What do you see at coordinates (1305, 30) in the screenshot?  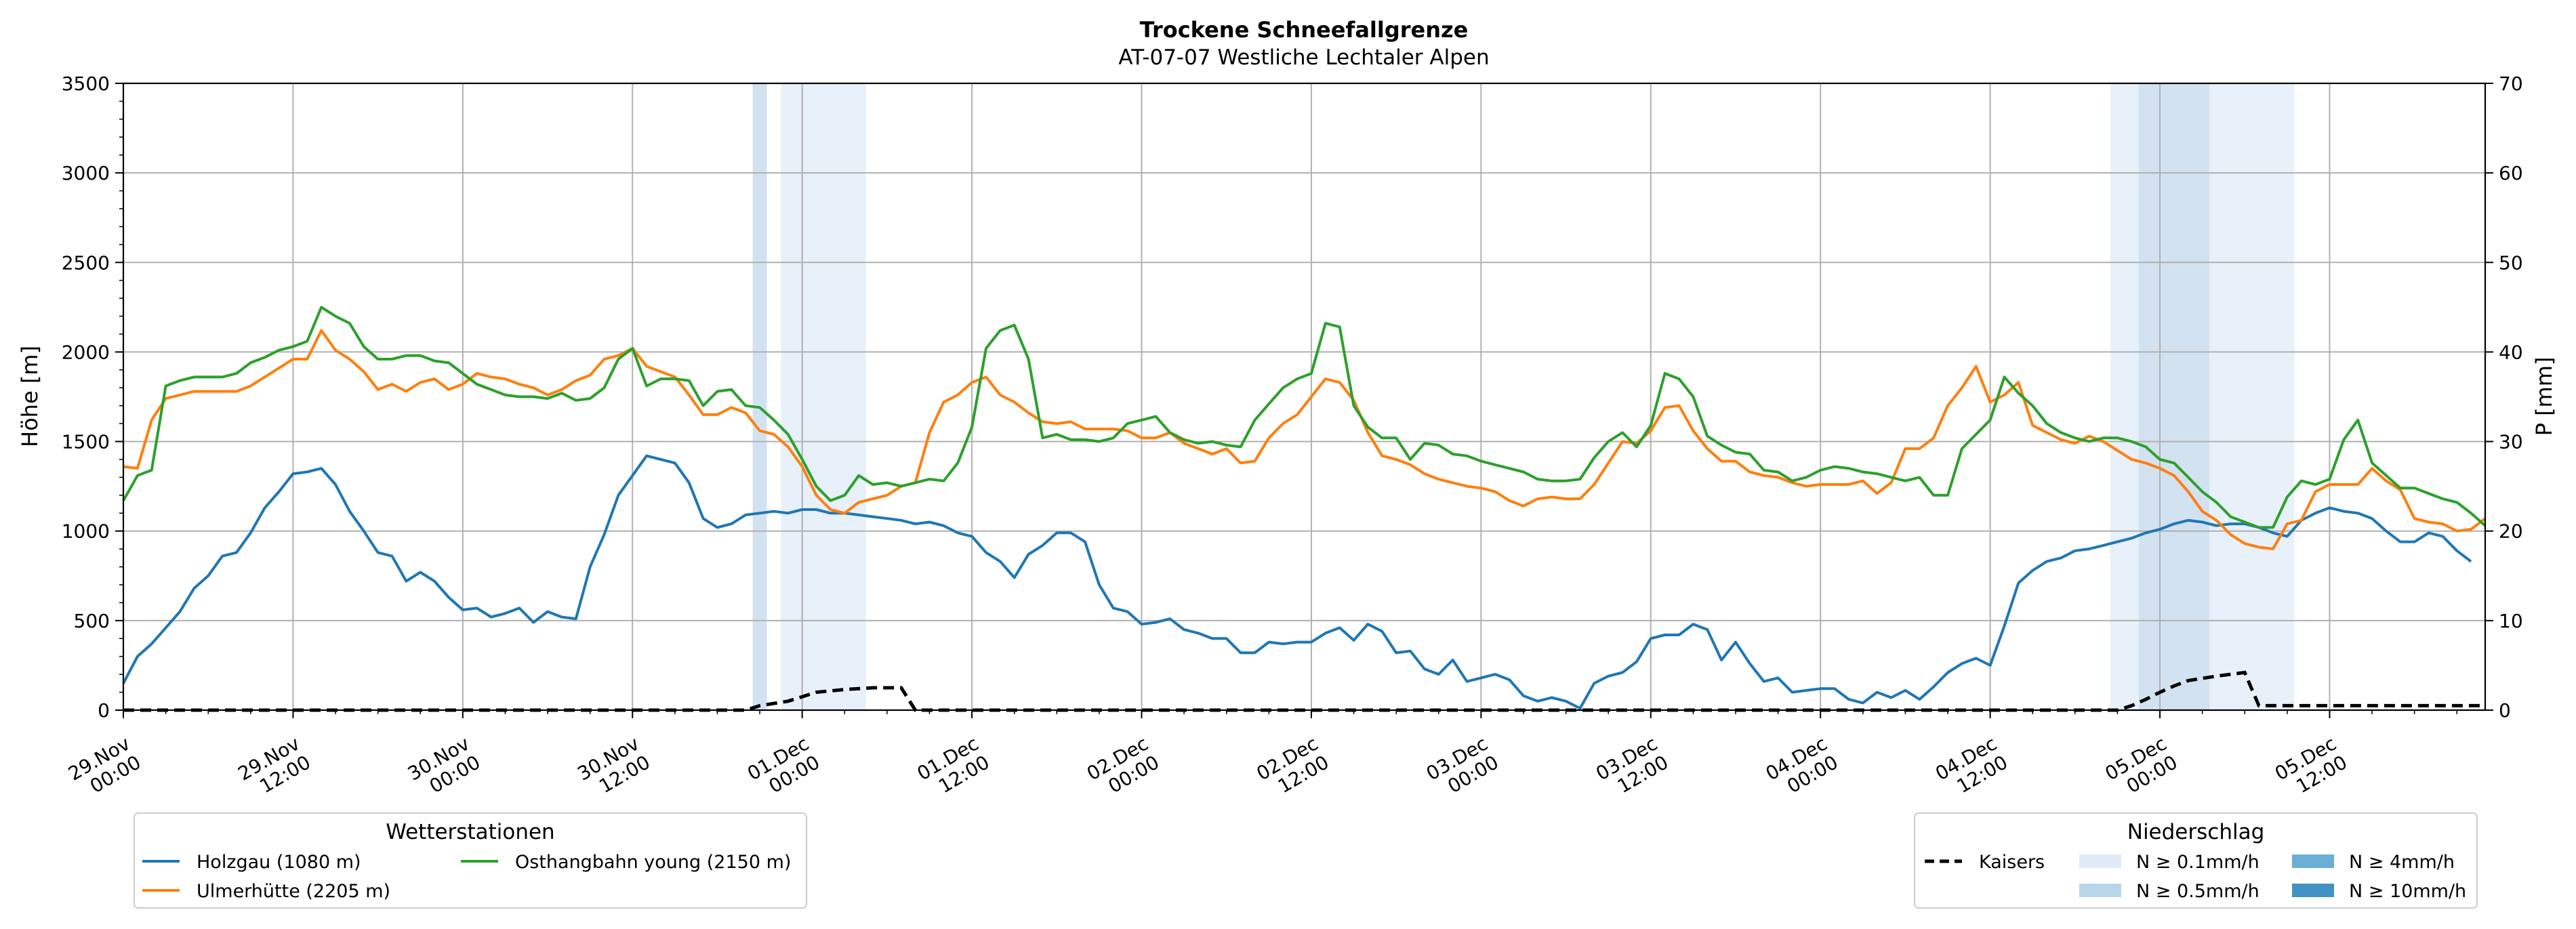 I see `chart-title: Trockene Schneefallgrenze` at bounding box center [1305, 30].